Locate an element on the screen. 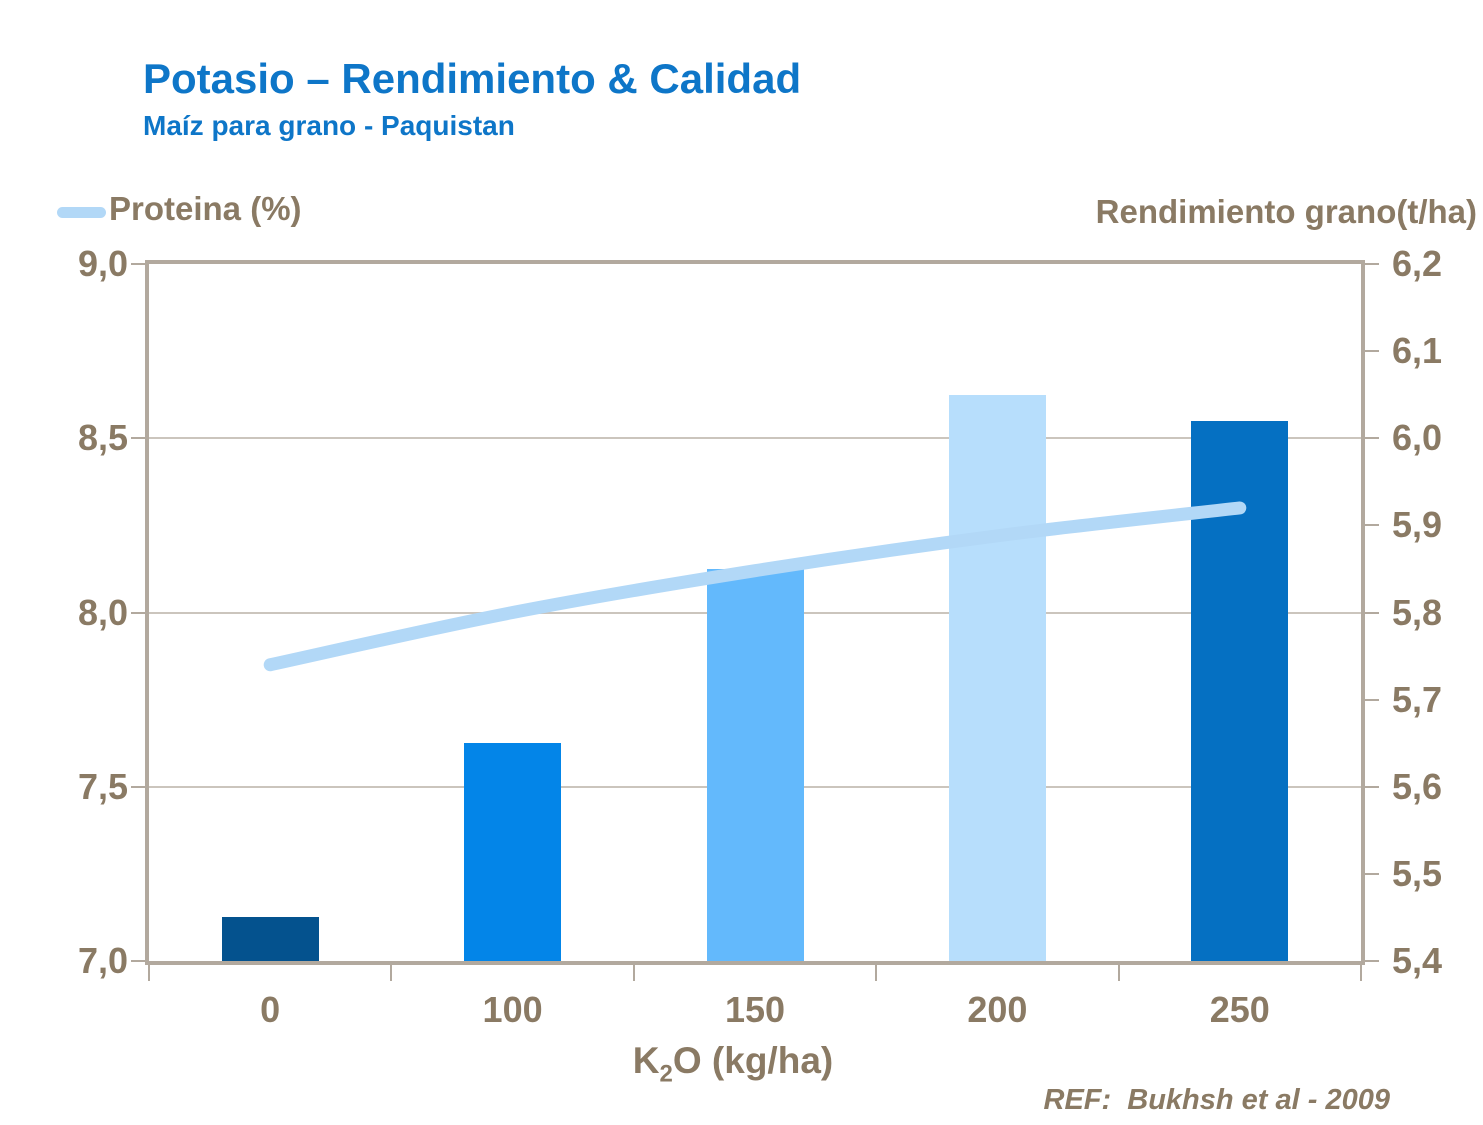  x-axis-title-pre: K is located at coordinates (646, 1060).